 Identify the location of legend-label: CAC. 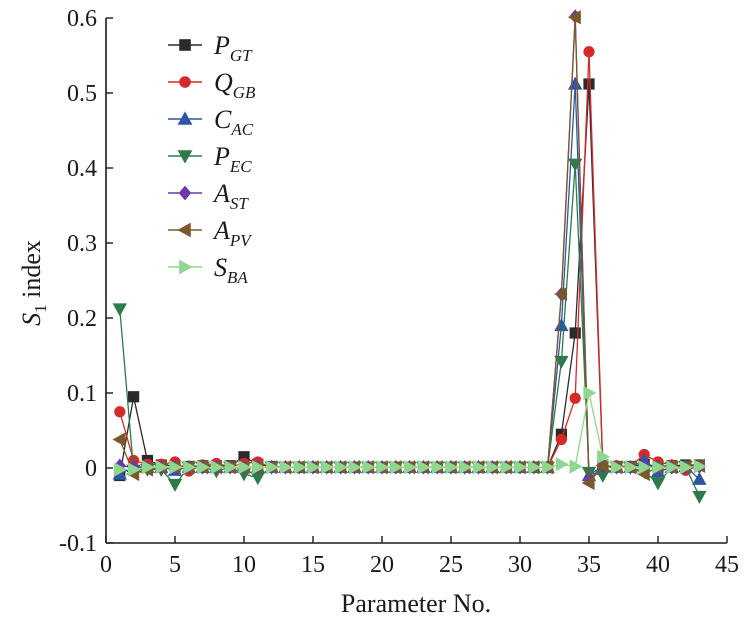
(234, 122).